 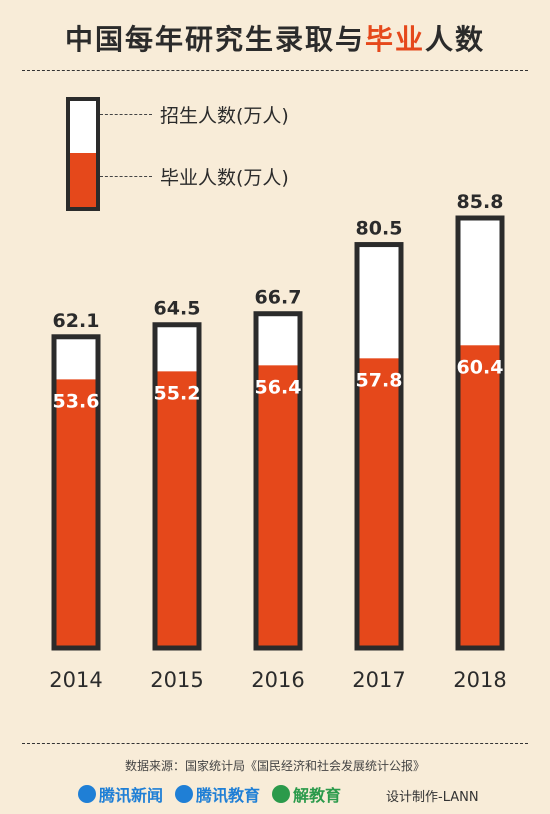 What do you see at coordinates (432, 797) in the screenshot?
I see `designer-credit: 设计制作-LANN` at bounding box center [432, 797].